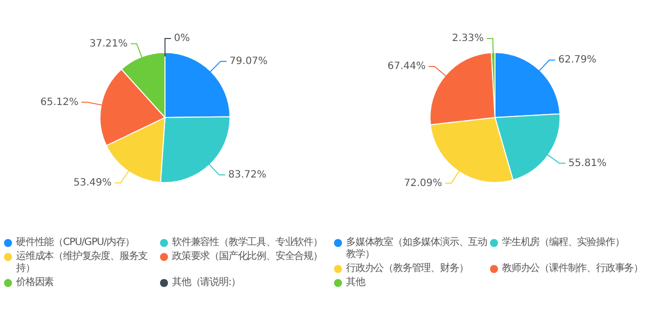 This screenshot has width=660, height=330. What do you see at coordinates (247, 257) in the screenshot?
I see `legend-label: 政策要求（国产化比例、安全合规）` at bounding box center [247, 257].